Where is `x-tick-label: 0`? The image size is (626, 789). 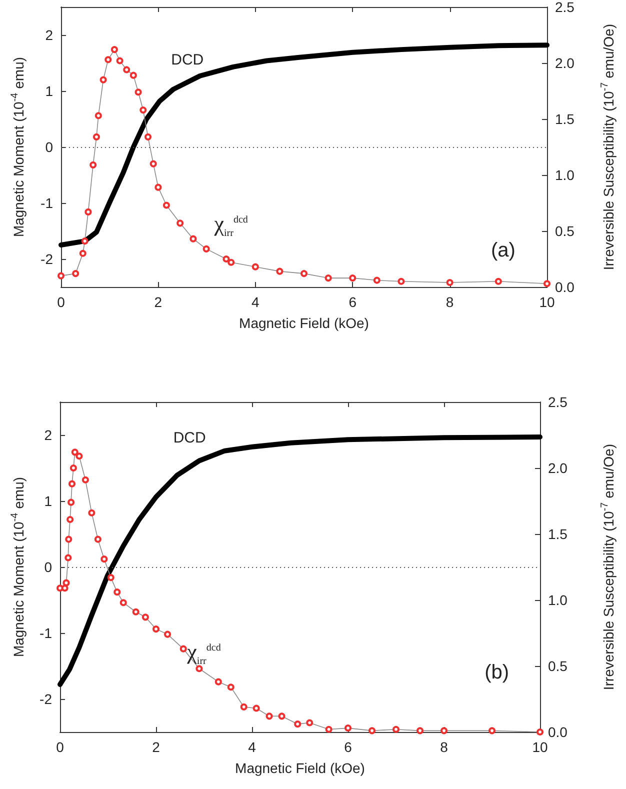 x-tick-label: 0 is located at coordinates (61, 302).